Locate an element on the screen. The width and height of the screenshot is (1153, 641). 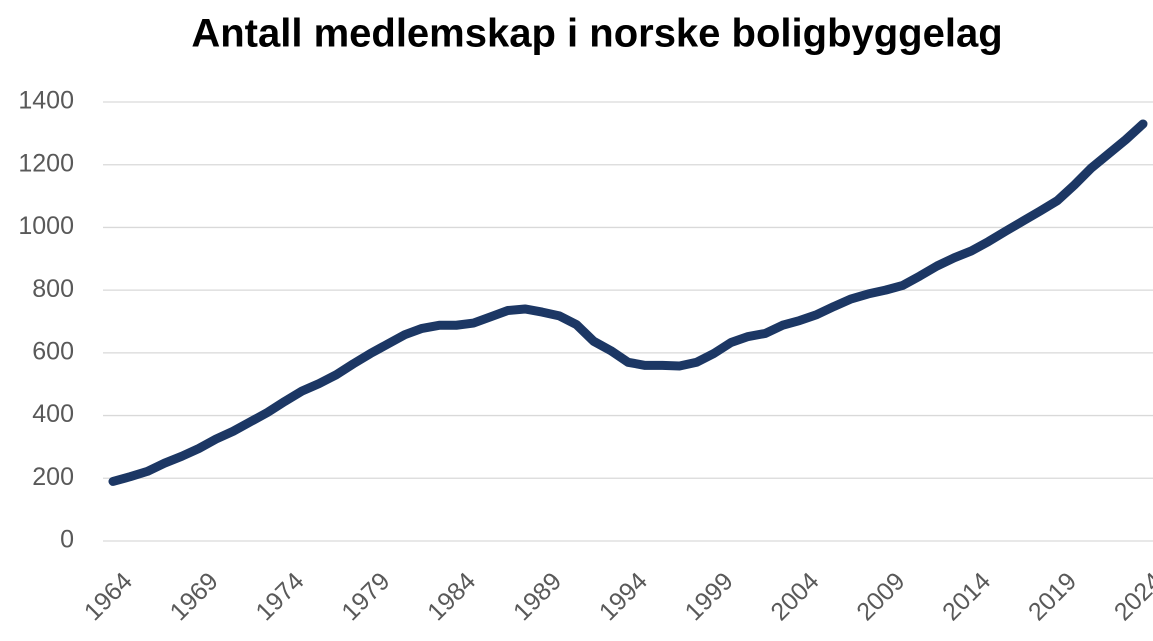
x-tick-label: 1979 is located at coordinates (365, 596).